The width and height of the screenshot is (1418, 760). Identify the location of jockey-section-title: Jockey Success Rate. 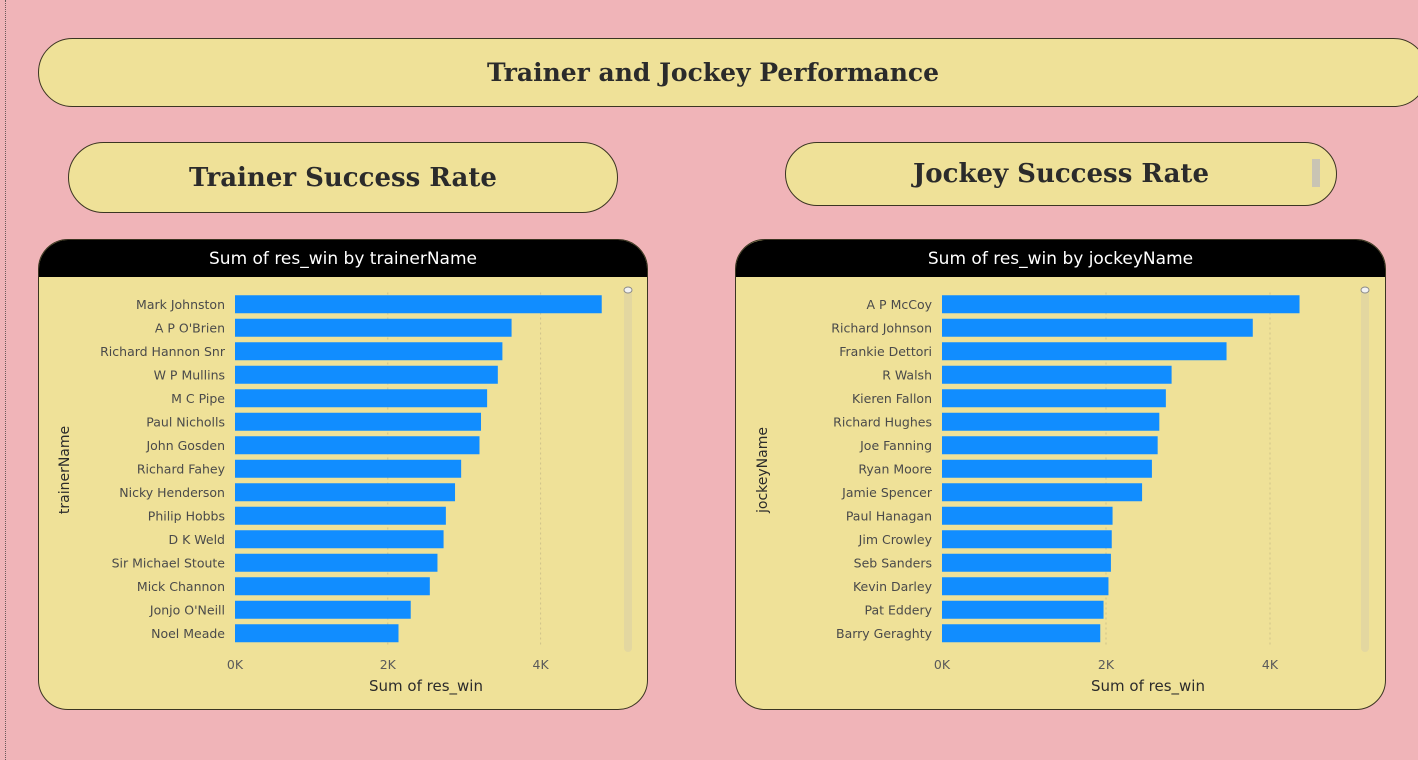
(1060, 174).